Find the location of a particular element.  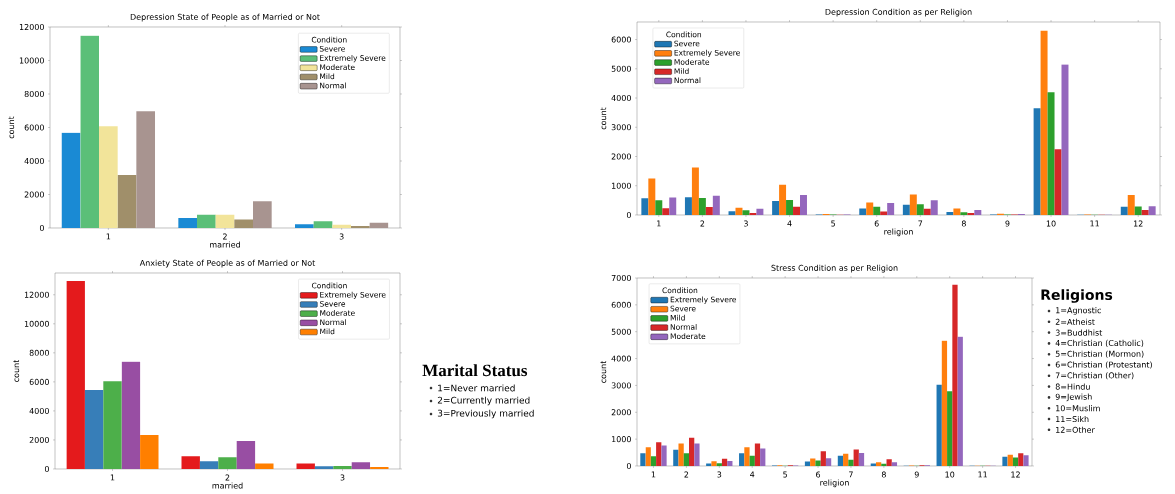

text: 9=Jewish is located at coordinates (1073, 397).